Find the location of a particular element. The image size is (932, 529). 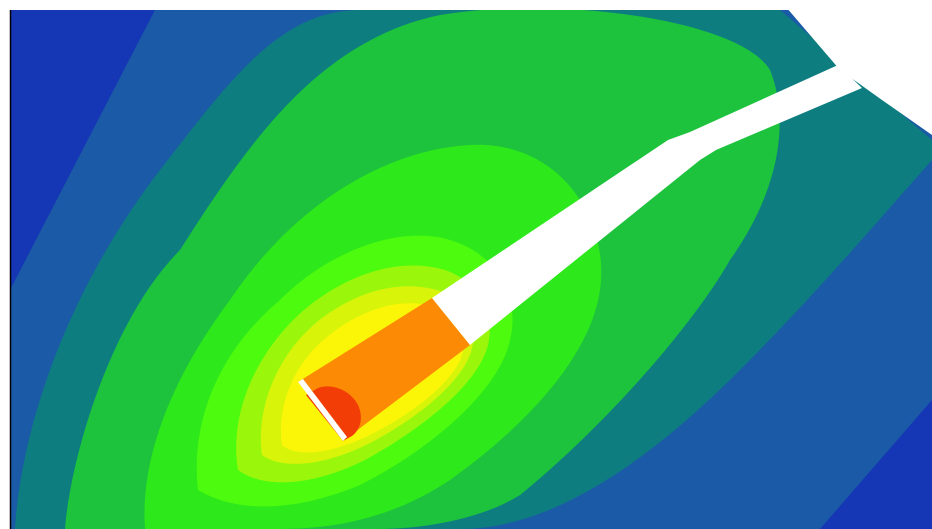

masked-tip-face is located at coordinates (322, 410).